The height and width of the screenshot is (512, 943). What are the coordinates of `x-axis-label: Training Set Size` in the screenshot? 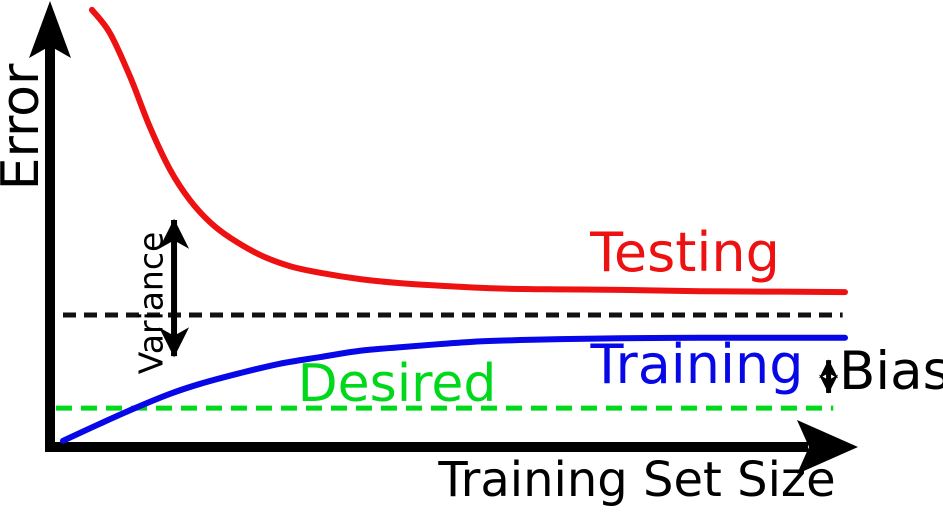 It's located at (637, 480).